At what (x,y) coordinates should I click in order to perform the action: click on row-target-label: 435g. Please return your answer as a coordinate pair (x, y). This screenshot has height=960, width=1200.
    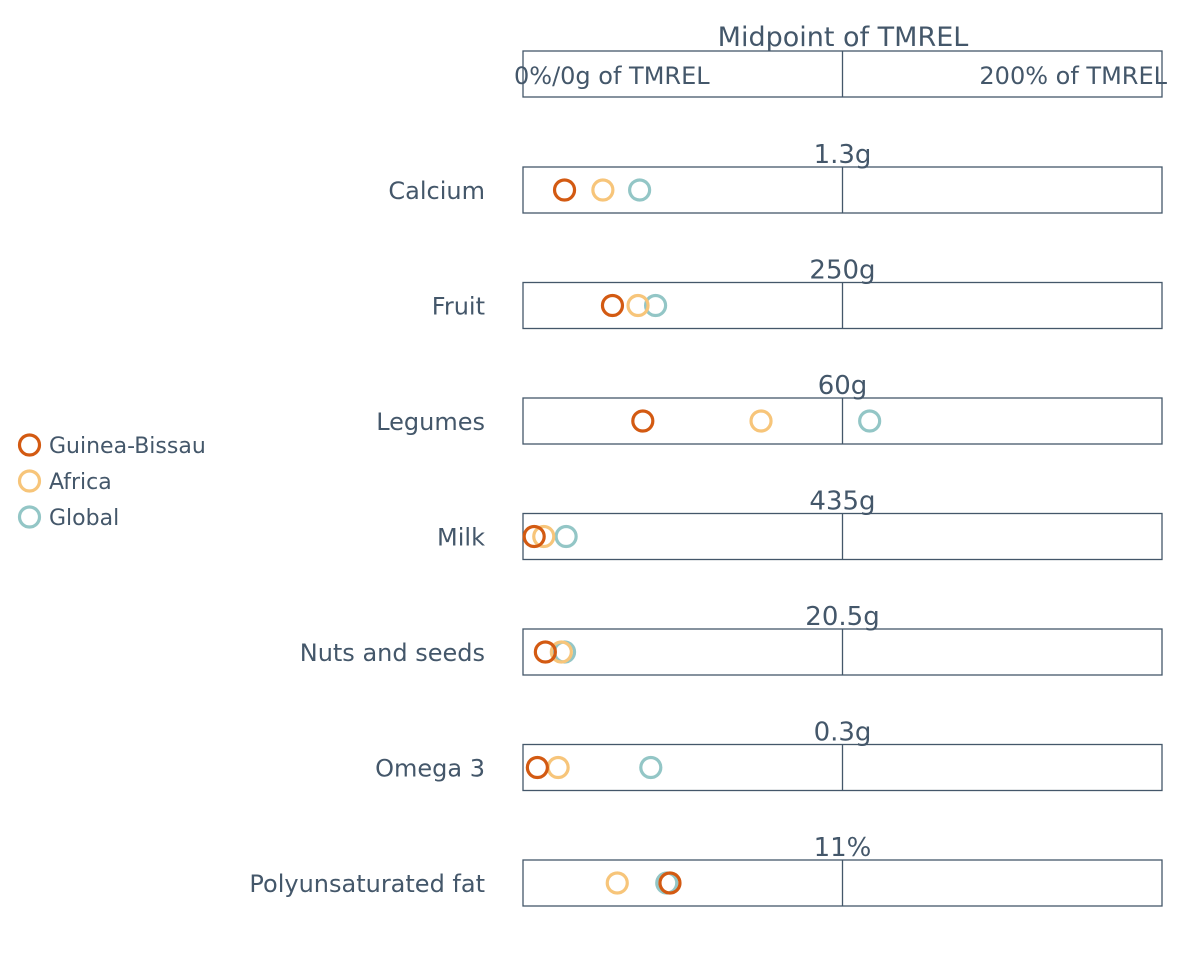
    Looking at the image, I should click on (842, 502).